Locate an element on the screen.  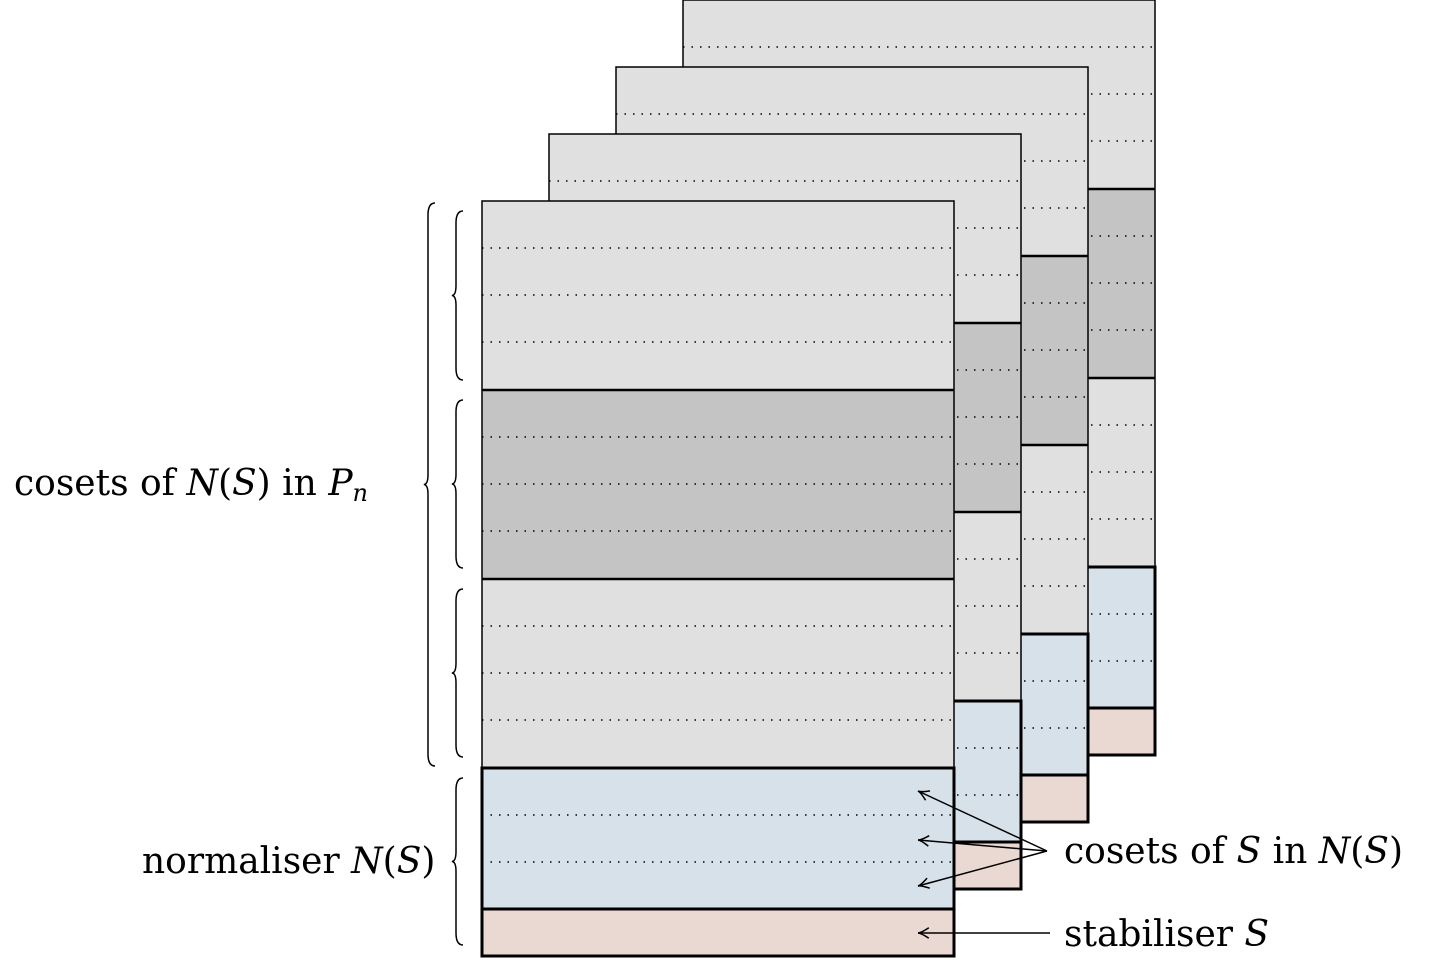
label-stabiliser: stabiliser S is located at coordinates (1167, 934).